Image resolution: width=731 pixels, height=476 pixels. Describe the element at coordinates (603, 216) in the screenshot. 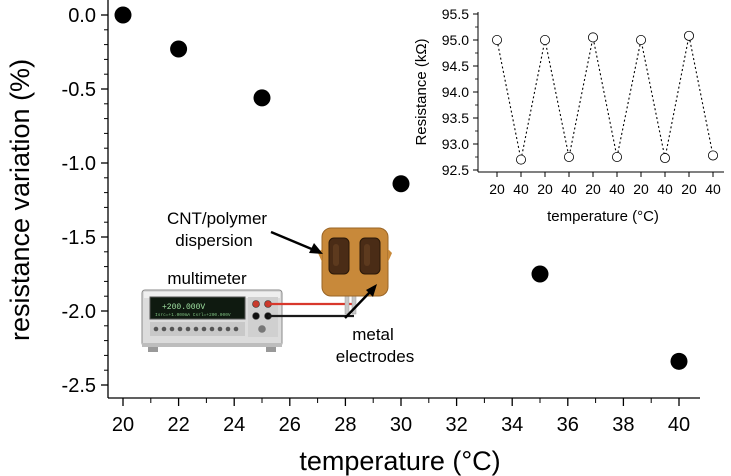

I see `inset-x-axis-title: temperature (°C)` at that location.